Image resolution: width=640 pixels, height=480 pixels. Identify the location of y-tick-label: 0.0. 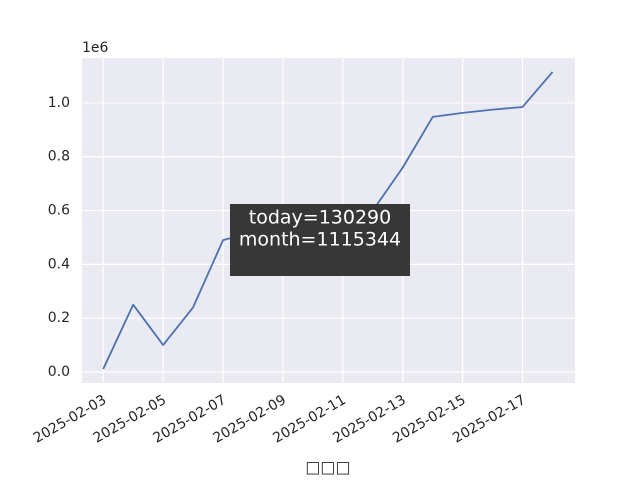
(59, 372).